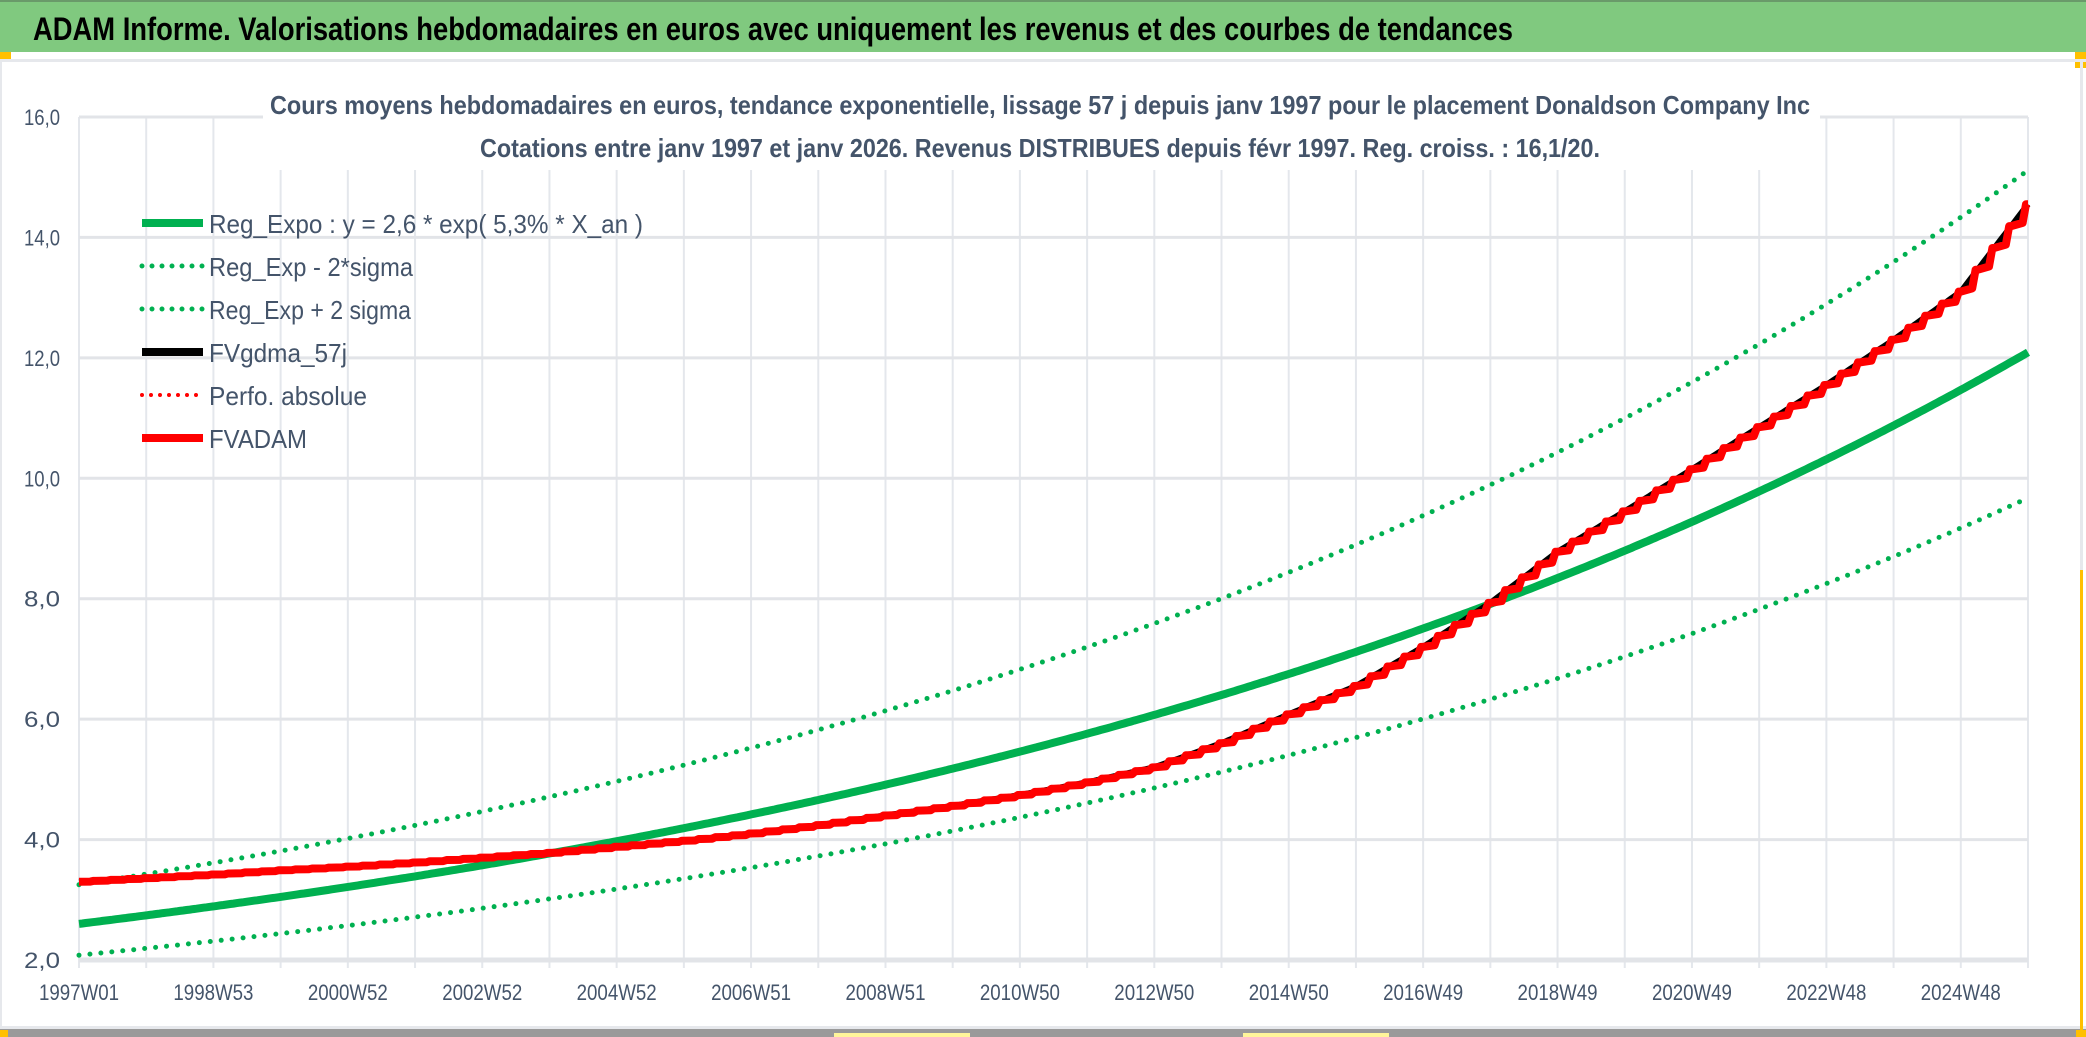 The height and width of the screenshot is (1037, 2086). Describe the element at coordinates (42, 599) in the screenshot. I see `y-tick-label: 8,0` at that location.